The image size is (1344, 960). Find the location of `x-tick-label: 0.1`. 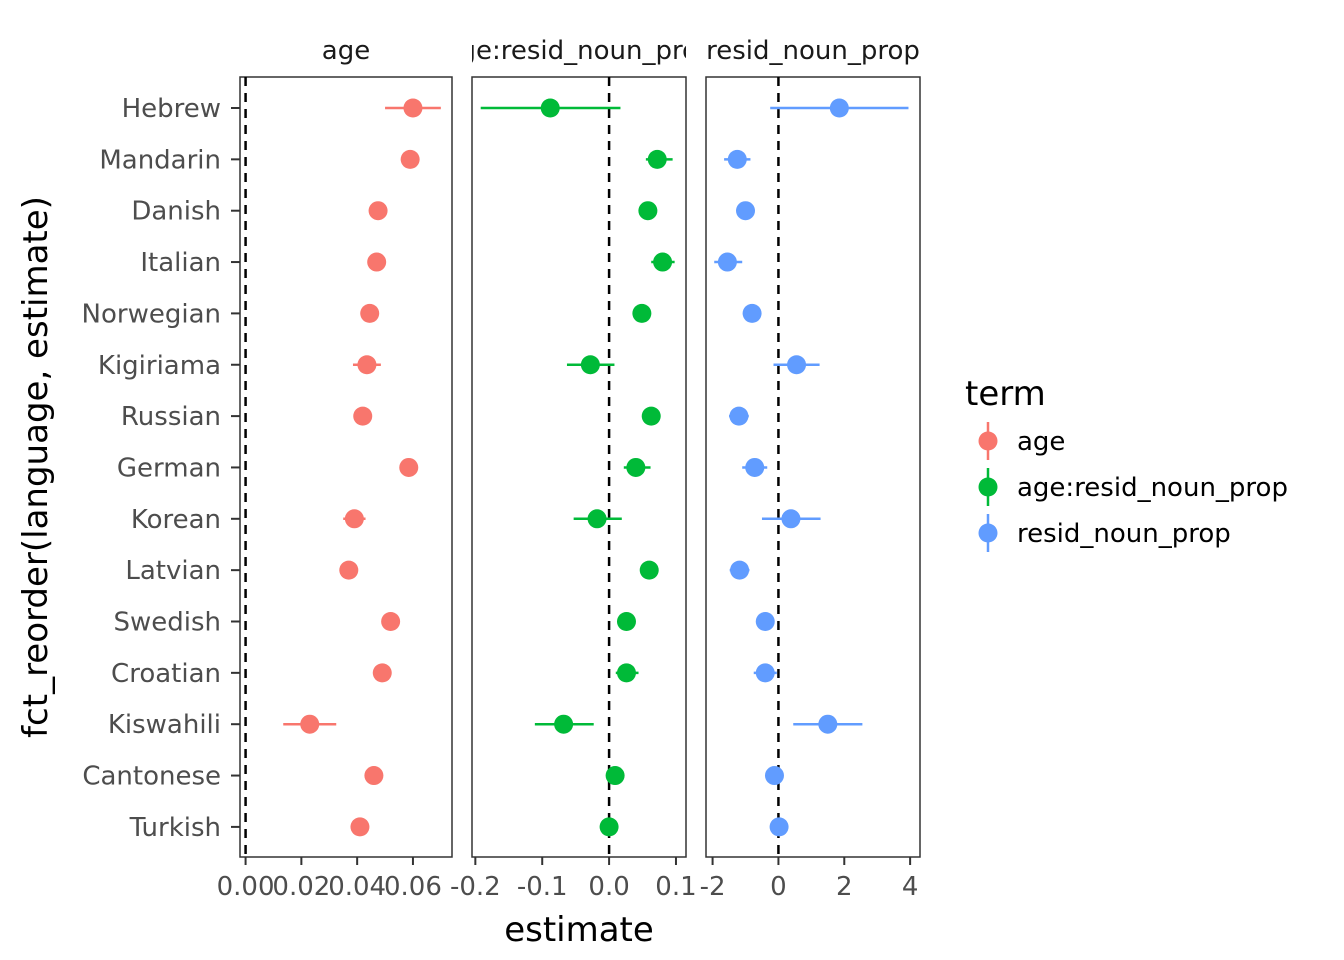

x-tick-label: 0.1 is located at coordinates (675, 887).